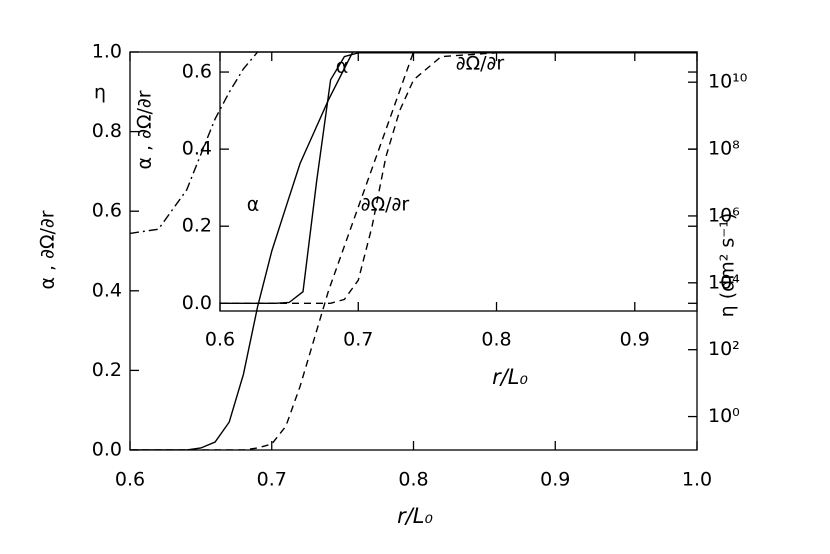 Image resolution: width=830 pixels, height=554 pixels. I want to click on y2-tick-label: 10⁴, so click(724, 282).